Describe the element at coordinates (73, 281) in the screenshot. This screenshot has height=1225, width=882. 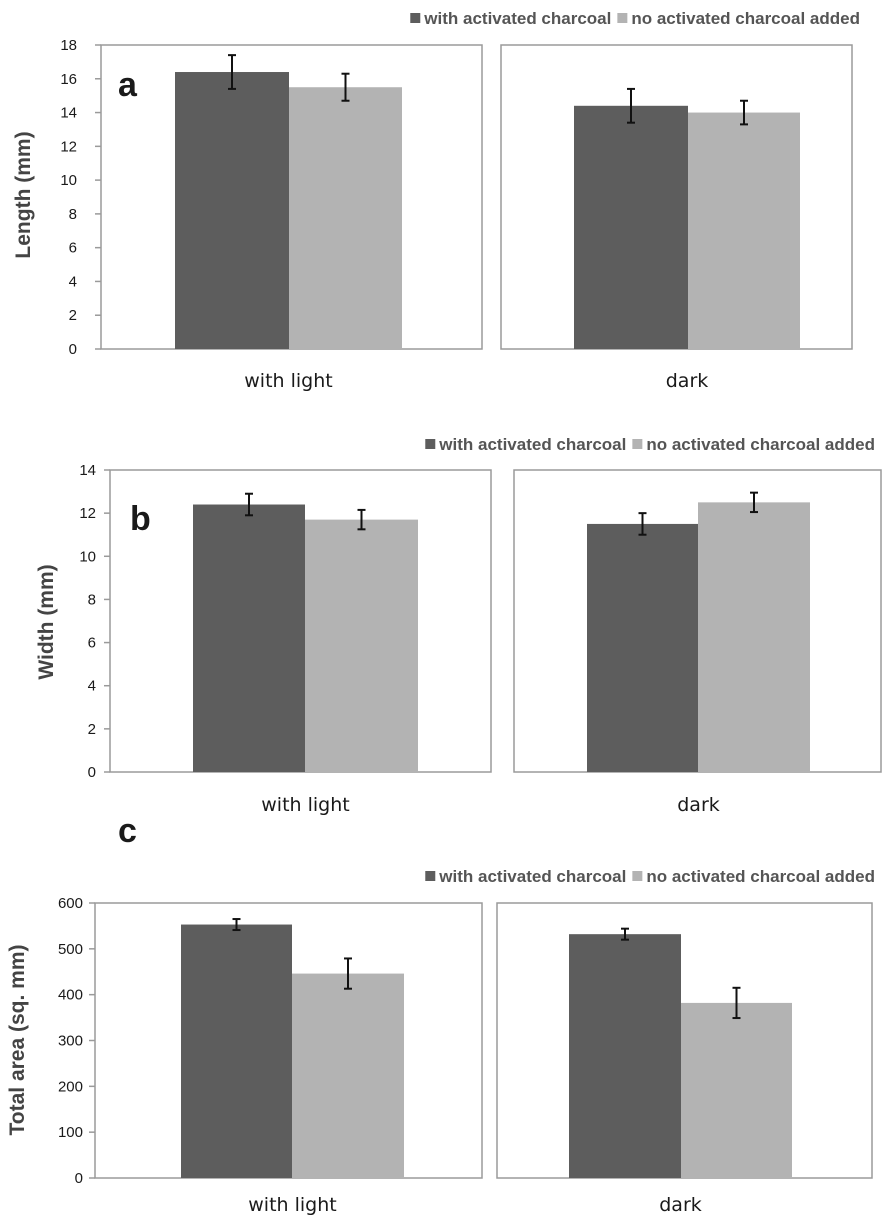
I see `panel-a-ytick-label: 4` at that location.